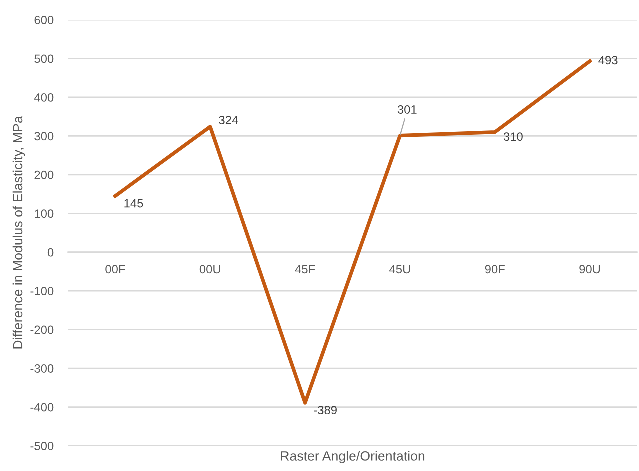  What do you see at coordinates (407, 110) in the screenshot?
I see `data-label: 301` at bounding box center [407, 110].